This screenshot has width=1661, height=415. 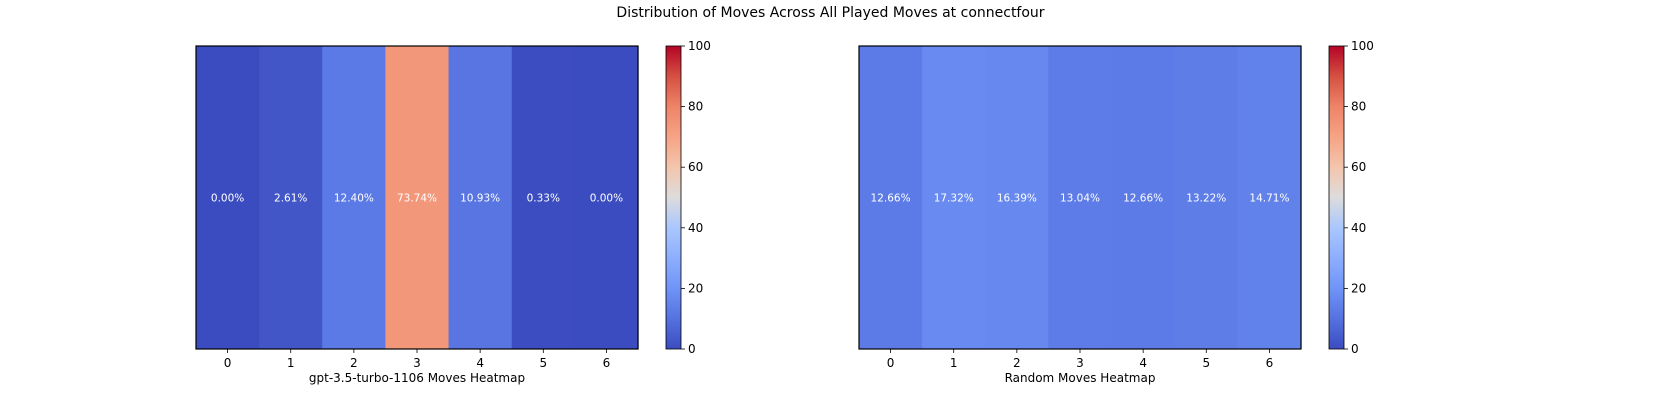 I want to click on cell-value-label: 13.22%, so click(x=1206, y=199).